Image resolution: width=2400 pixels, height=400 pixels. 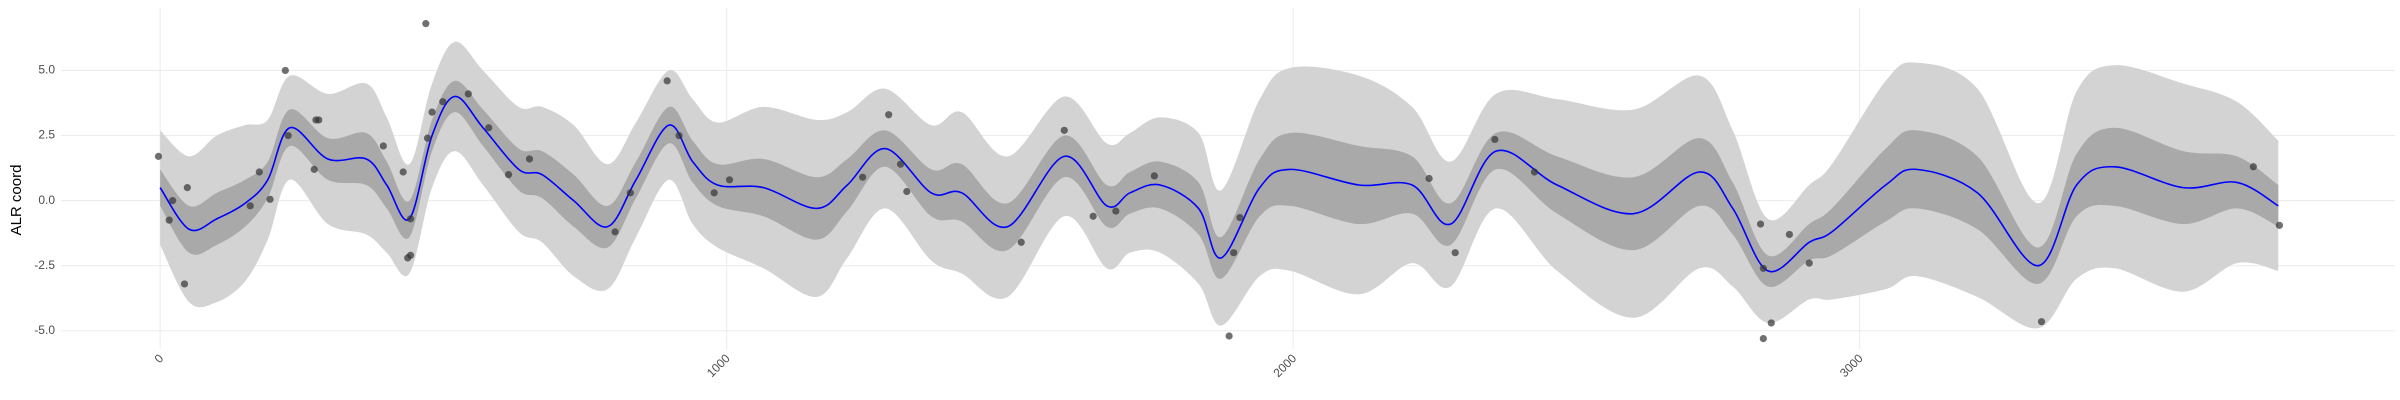 What do you see at coordinates (46, 135) in the screenshot?
I see `y-tick-label: 2.5` at bounding box center [46, 135].